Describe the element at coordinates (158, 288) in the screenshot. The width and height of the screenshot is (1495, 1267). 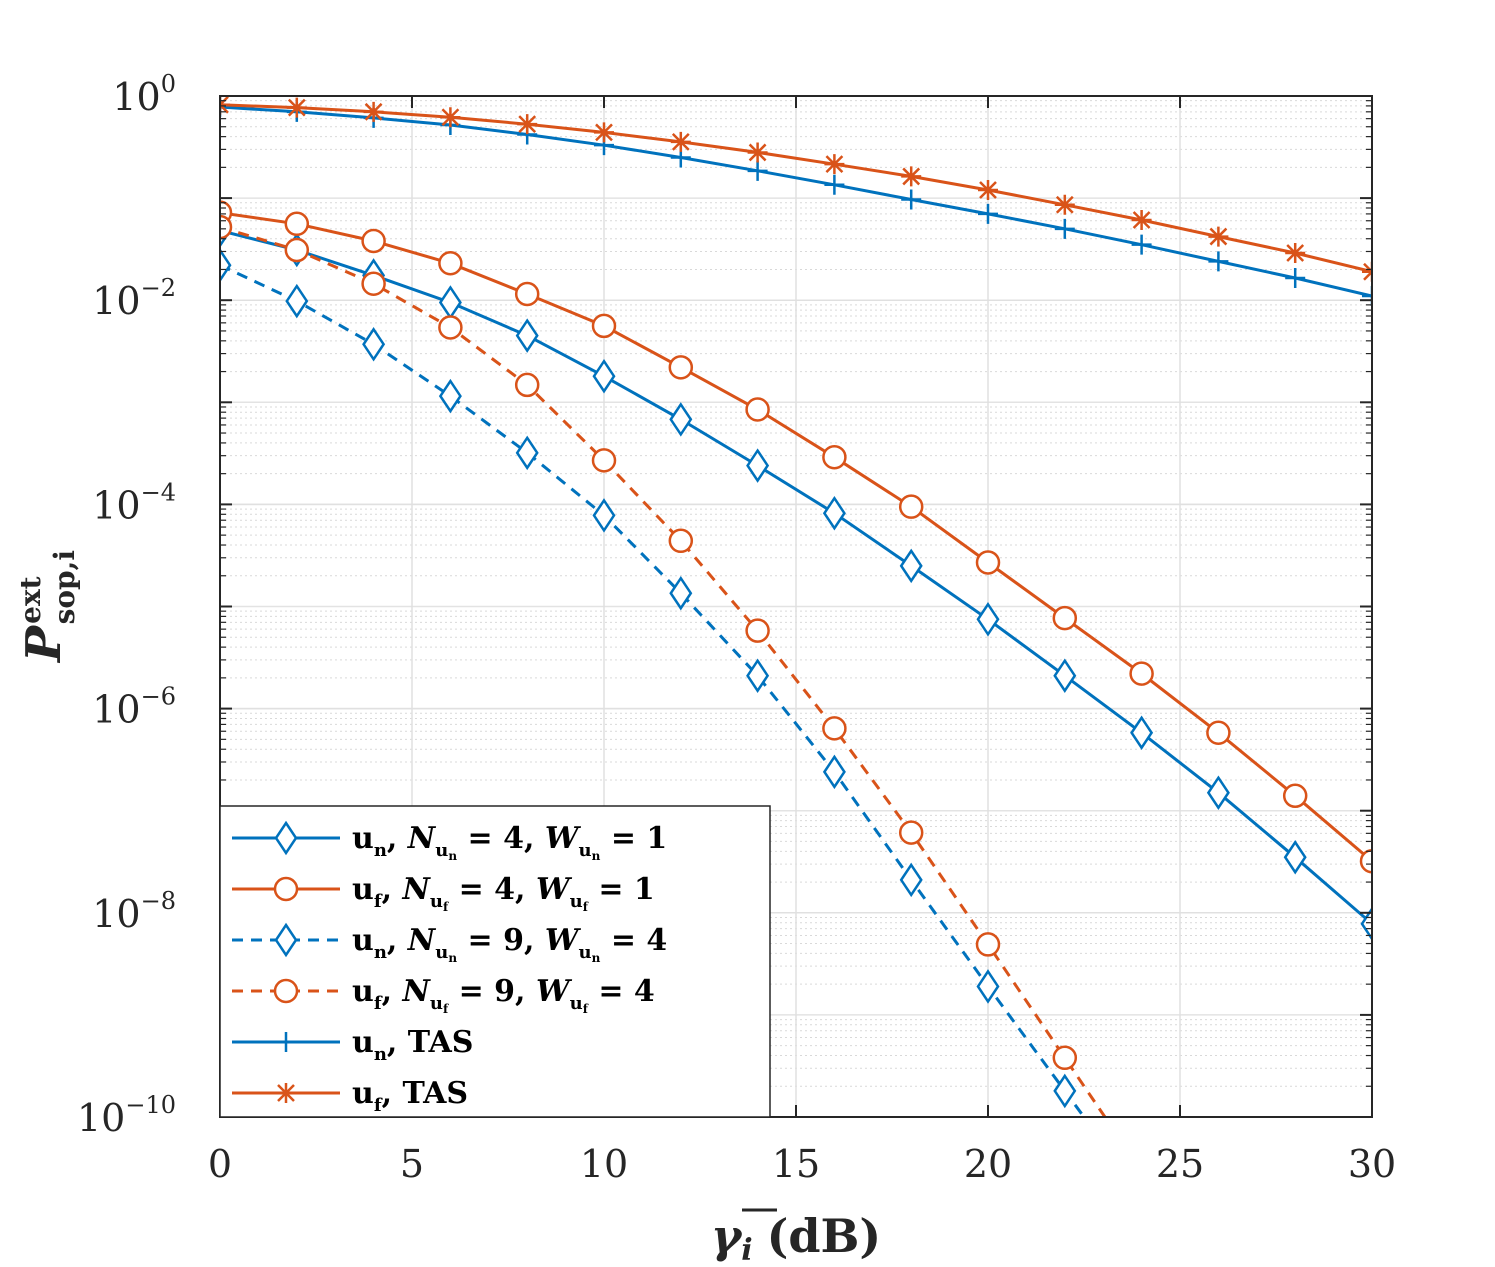
I see `y-tick-exponent: −2` at that location.